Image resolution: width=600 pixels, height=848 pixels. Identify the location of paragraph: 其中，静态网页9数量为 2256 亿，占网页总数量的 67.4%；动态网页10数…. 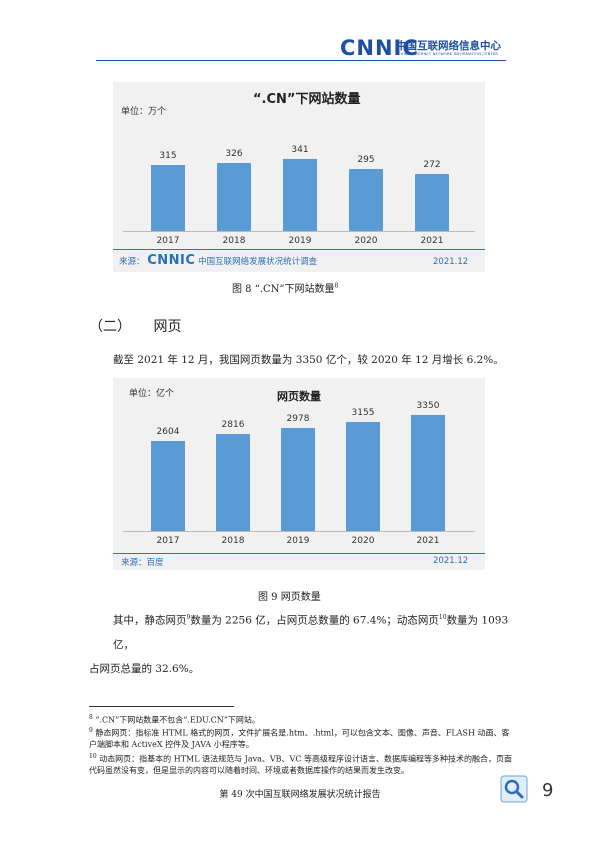
(301, 643).